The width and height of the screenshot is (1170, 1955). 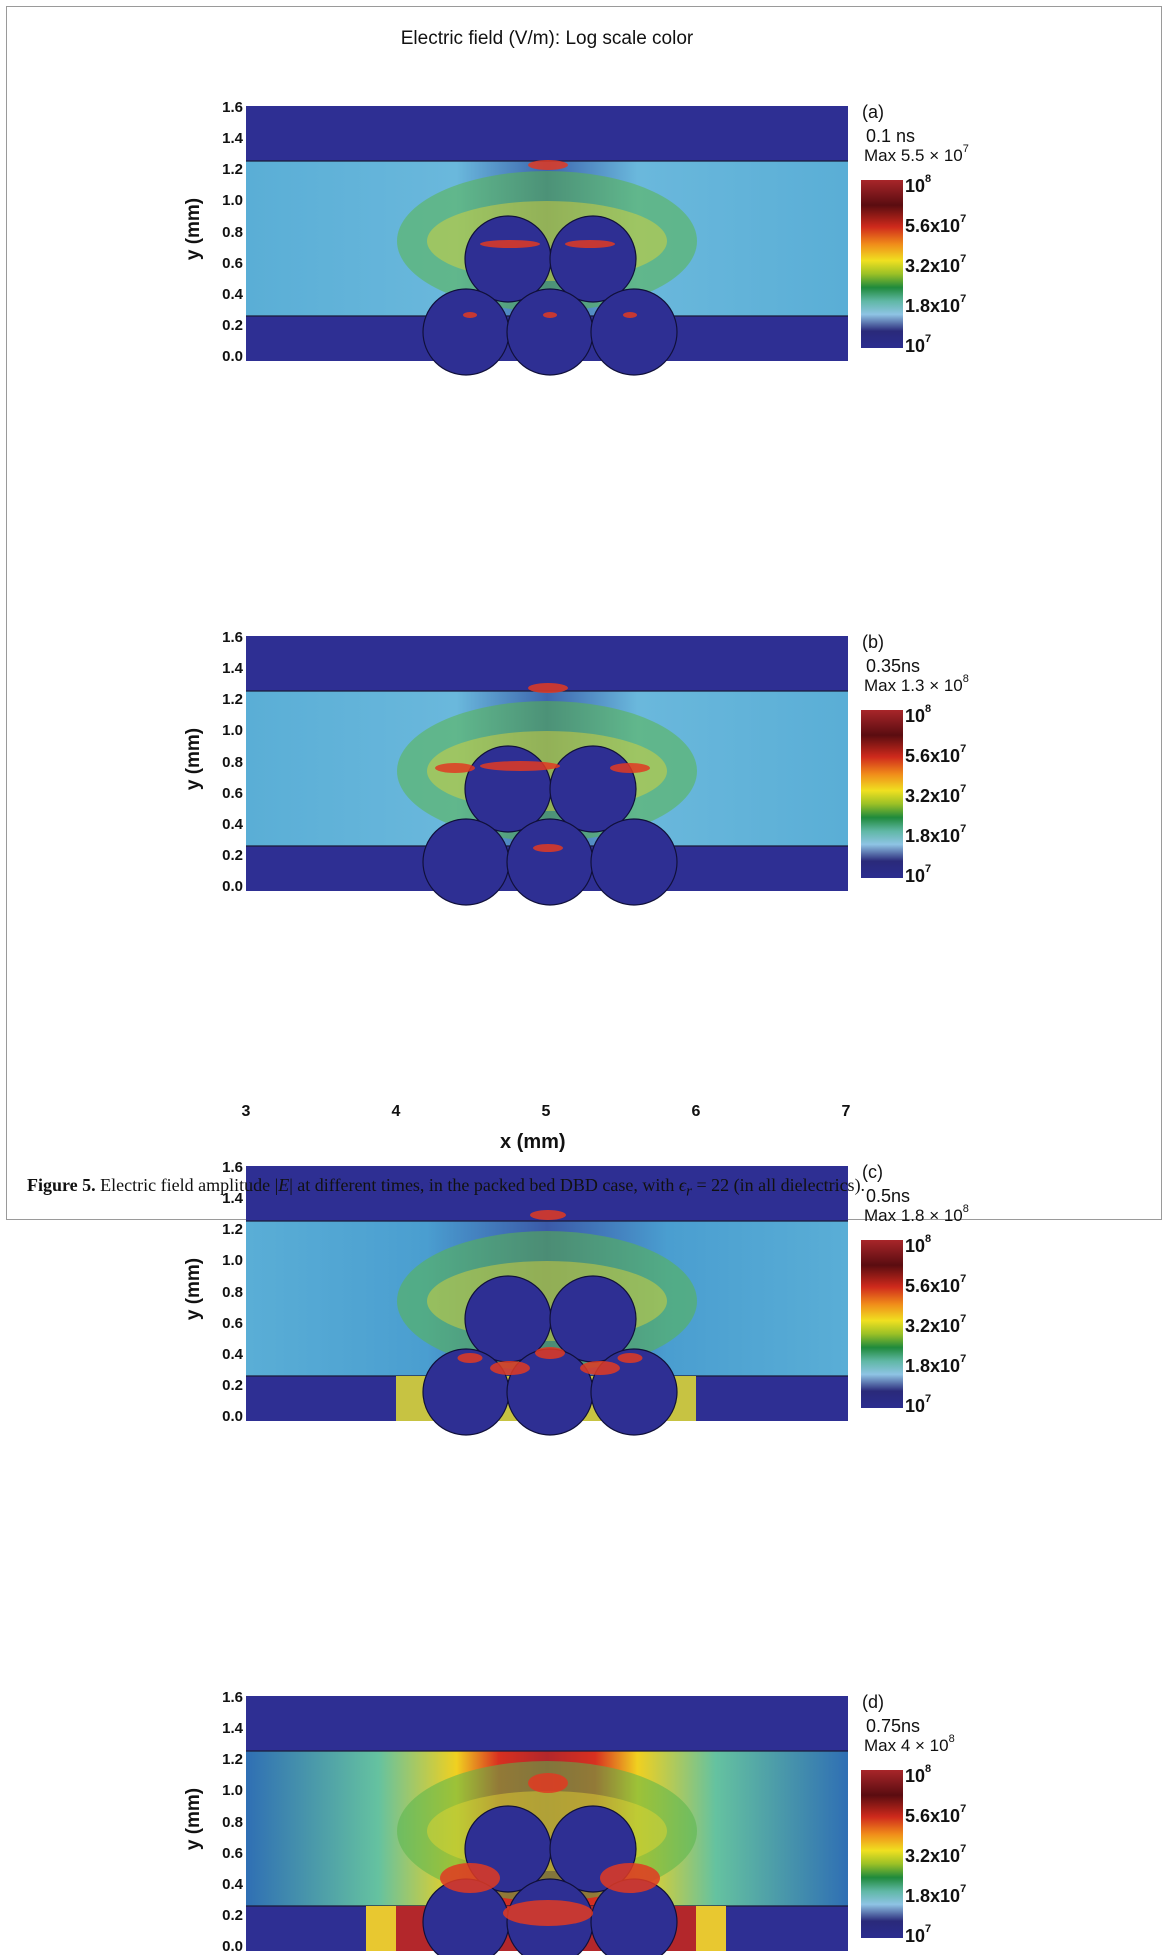 What do you see at coordinates (246, 1111) in the screenshot?
I see `x-tick-label: 3` at bounding box center [246, 1111].